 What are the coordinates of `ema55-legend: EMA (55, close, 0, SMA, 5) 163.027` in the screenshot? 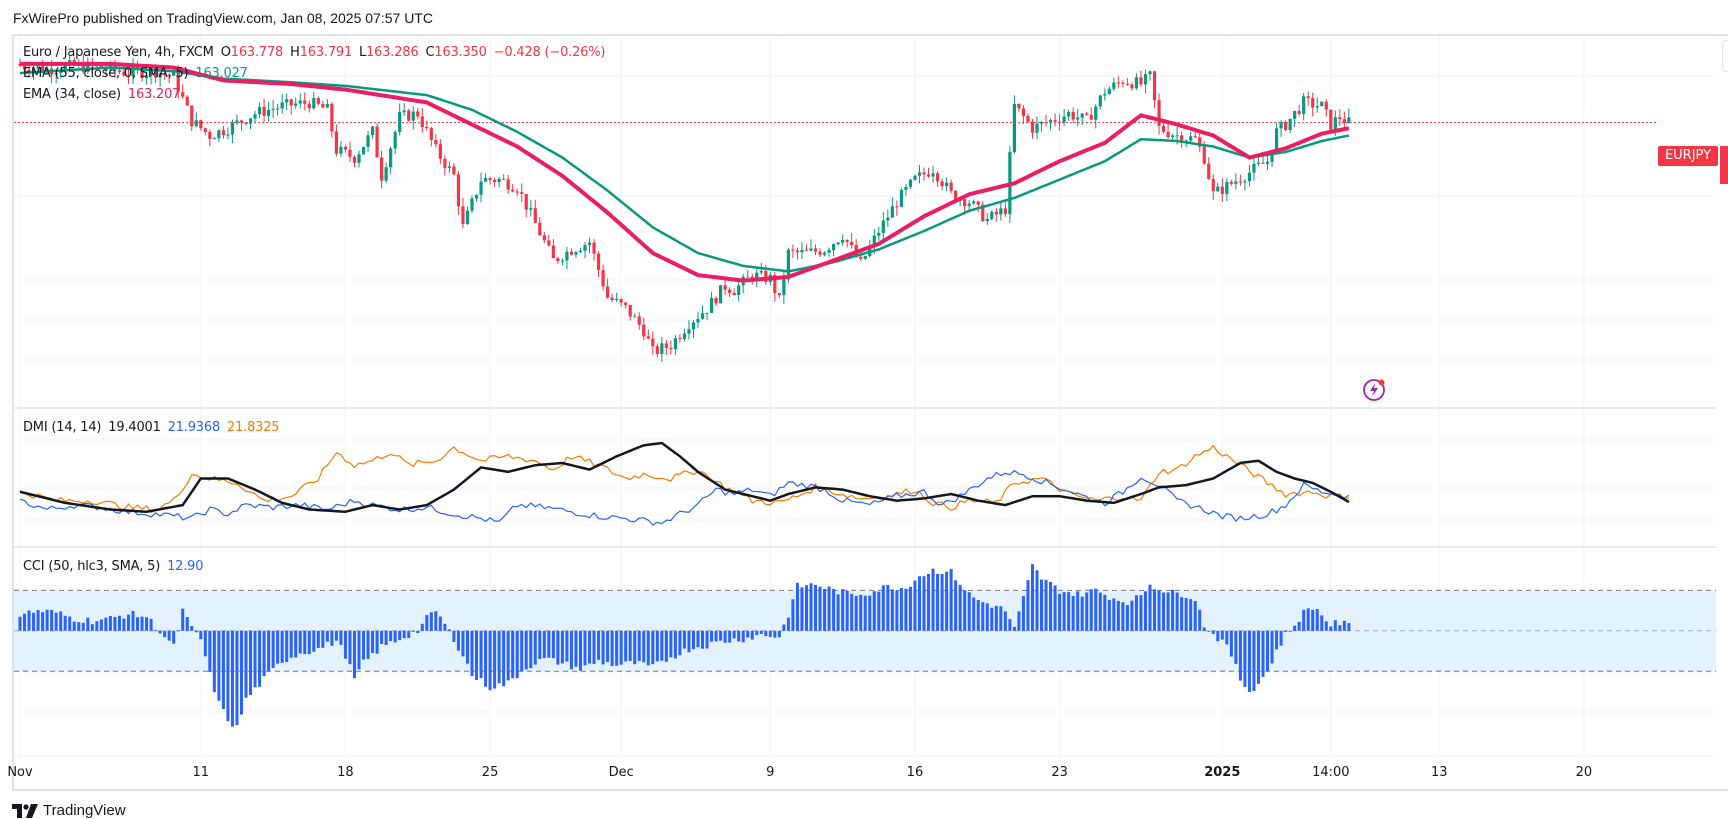 It's located at (139, 73).